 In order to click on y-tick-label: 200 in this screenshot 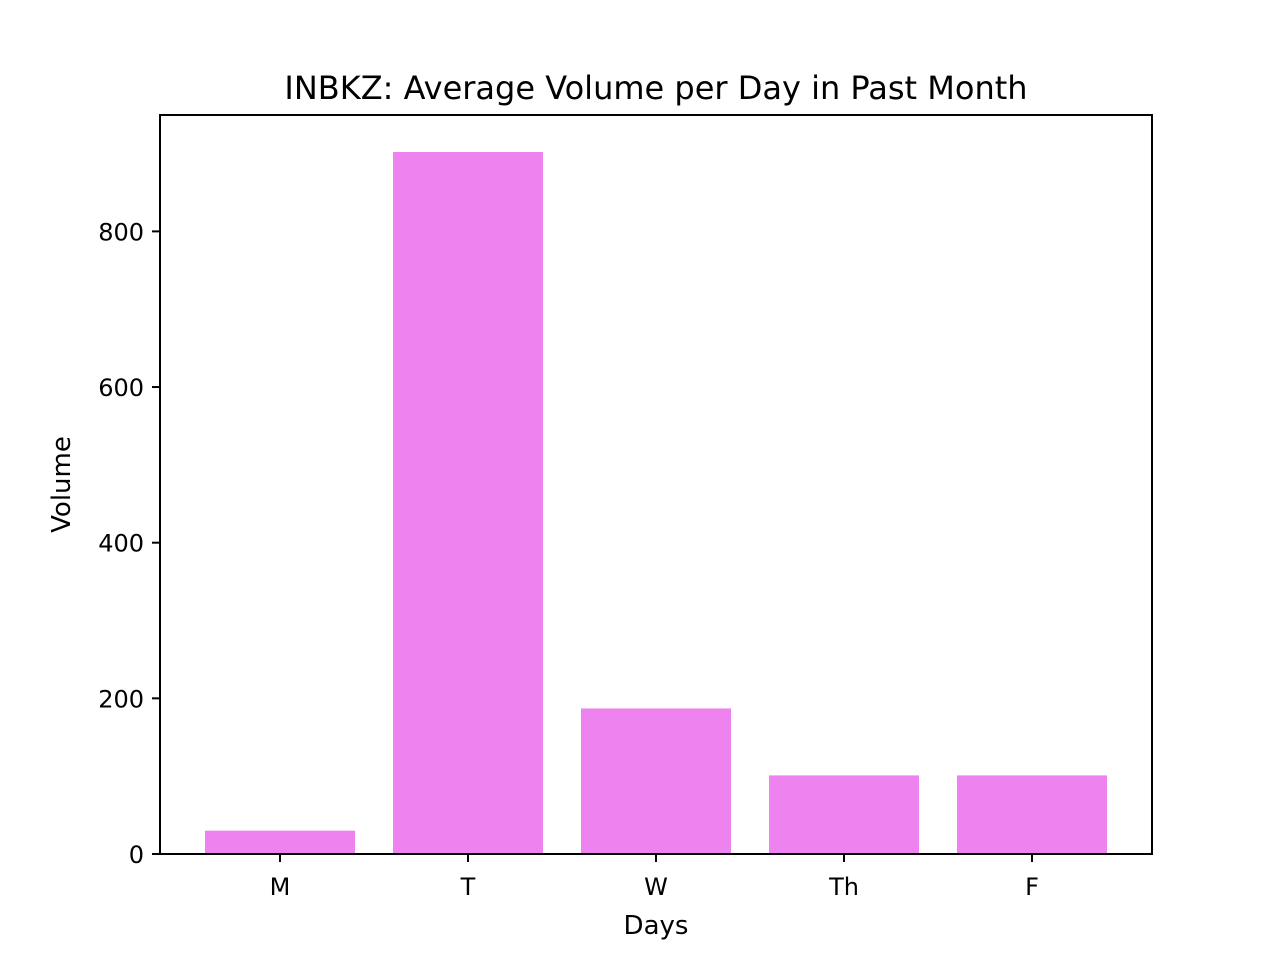, I will do `click(121, 699)`.